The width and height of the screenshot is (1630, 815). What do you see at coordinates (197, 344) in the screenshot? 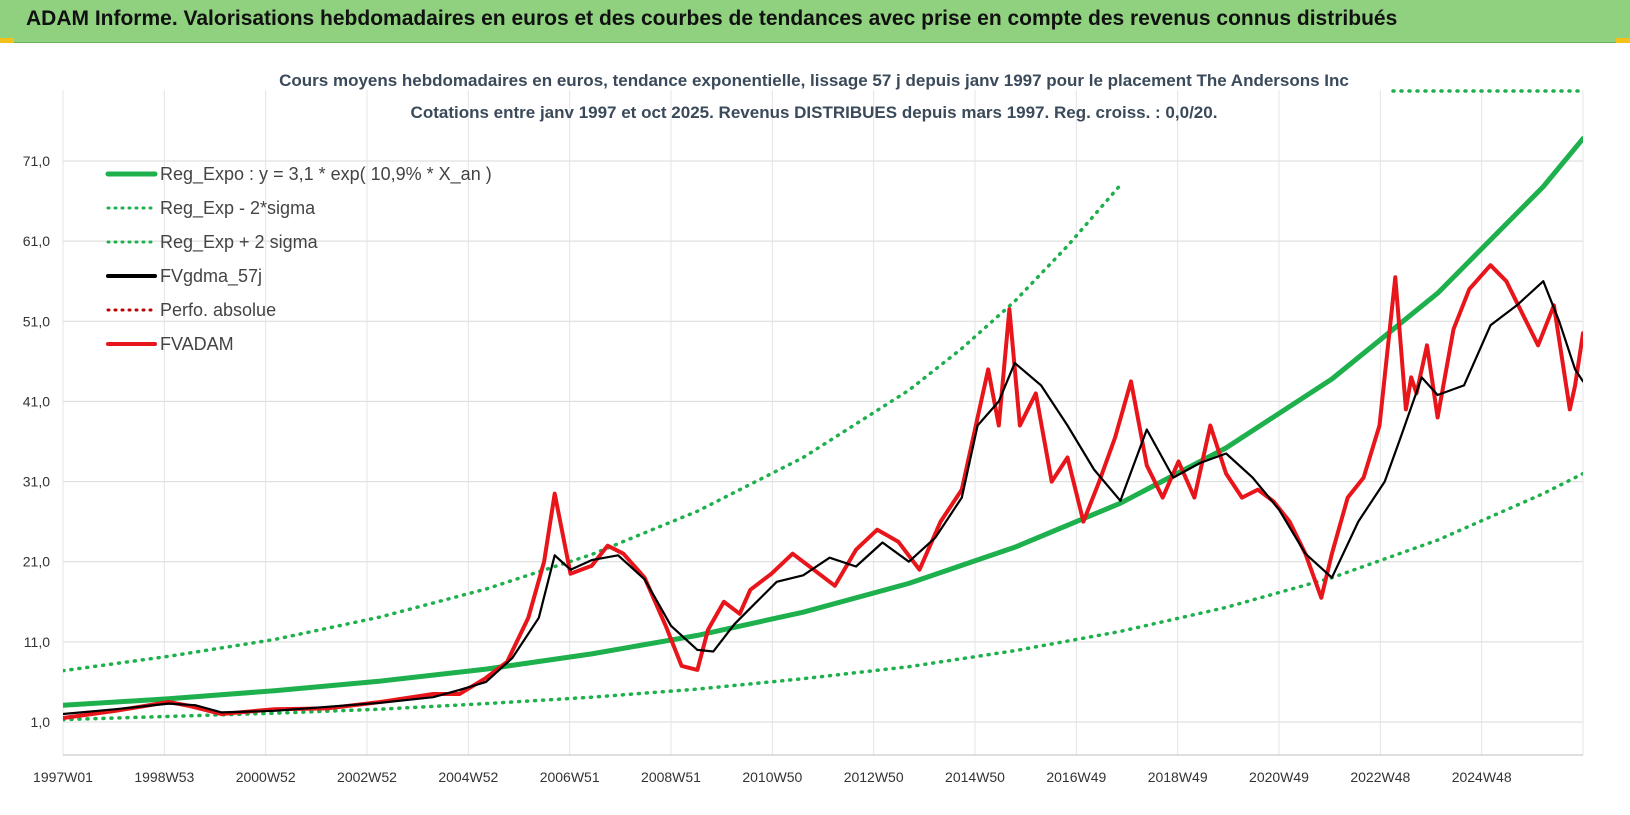
I see `legend-label: FVADAM` at bounding box center [197, 344].